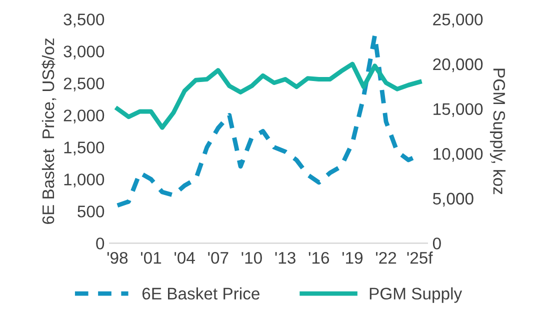 Image resolution: width=548 pixels, height=320 pixels. What do you see at coordinates (84, 85) in the screenshot?
I see `y-tick-label: 2,500` at bounding box center [84, 85].